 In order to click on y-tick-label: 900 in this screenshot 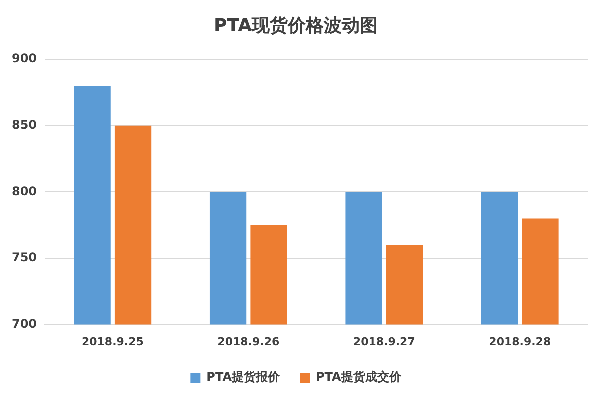, I will do `click(25, 59)`.